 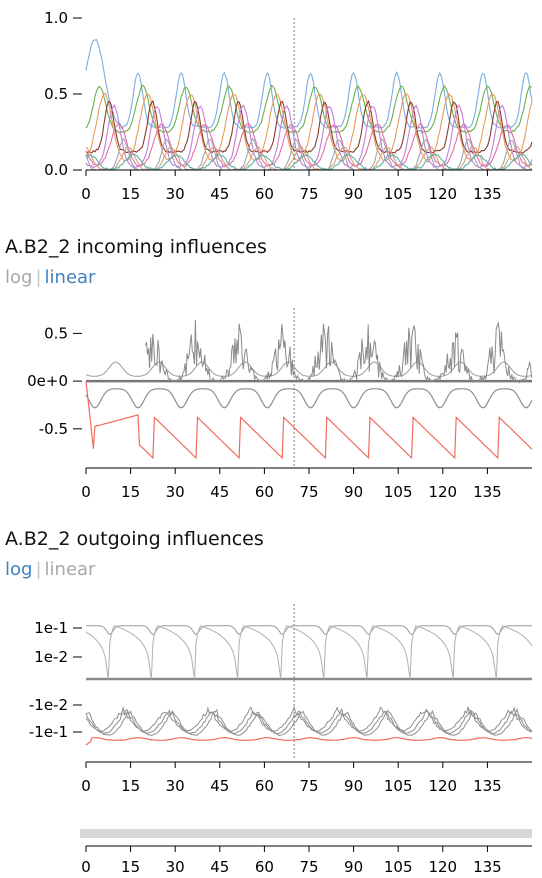 What do you see at coordinates (53, 429) in the screenshot?
I see `y-tick-label: -0.5` at bounding box center [53, 429].